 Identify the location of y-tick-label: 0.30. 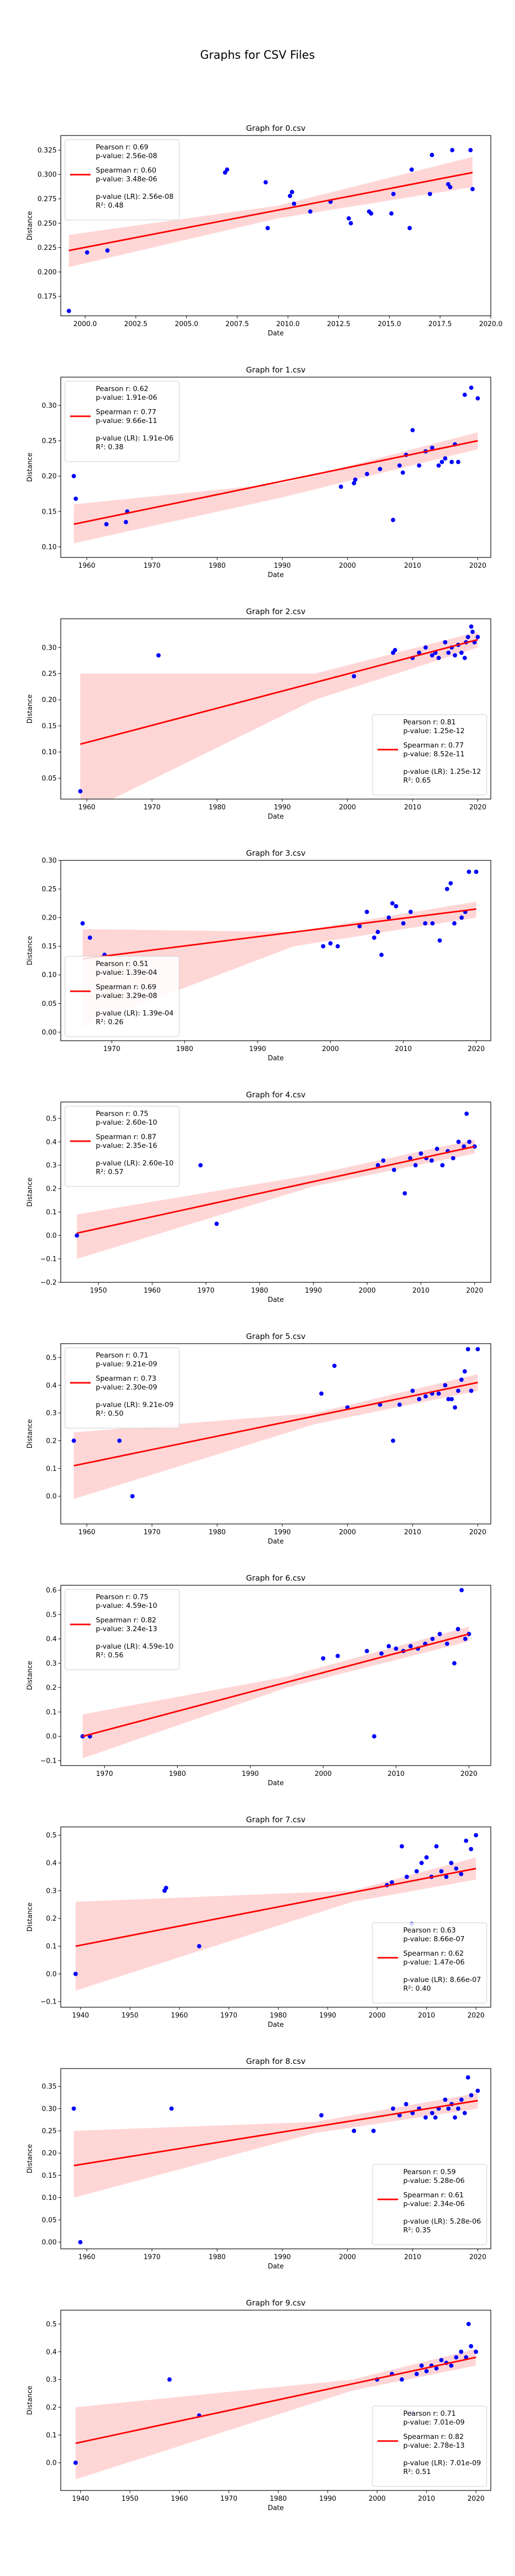
(49, 406).